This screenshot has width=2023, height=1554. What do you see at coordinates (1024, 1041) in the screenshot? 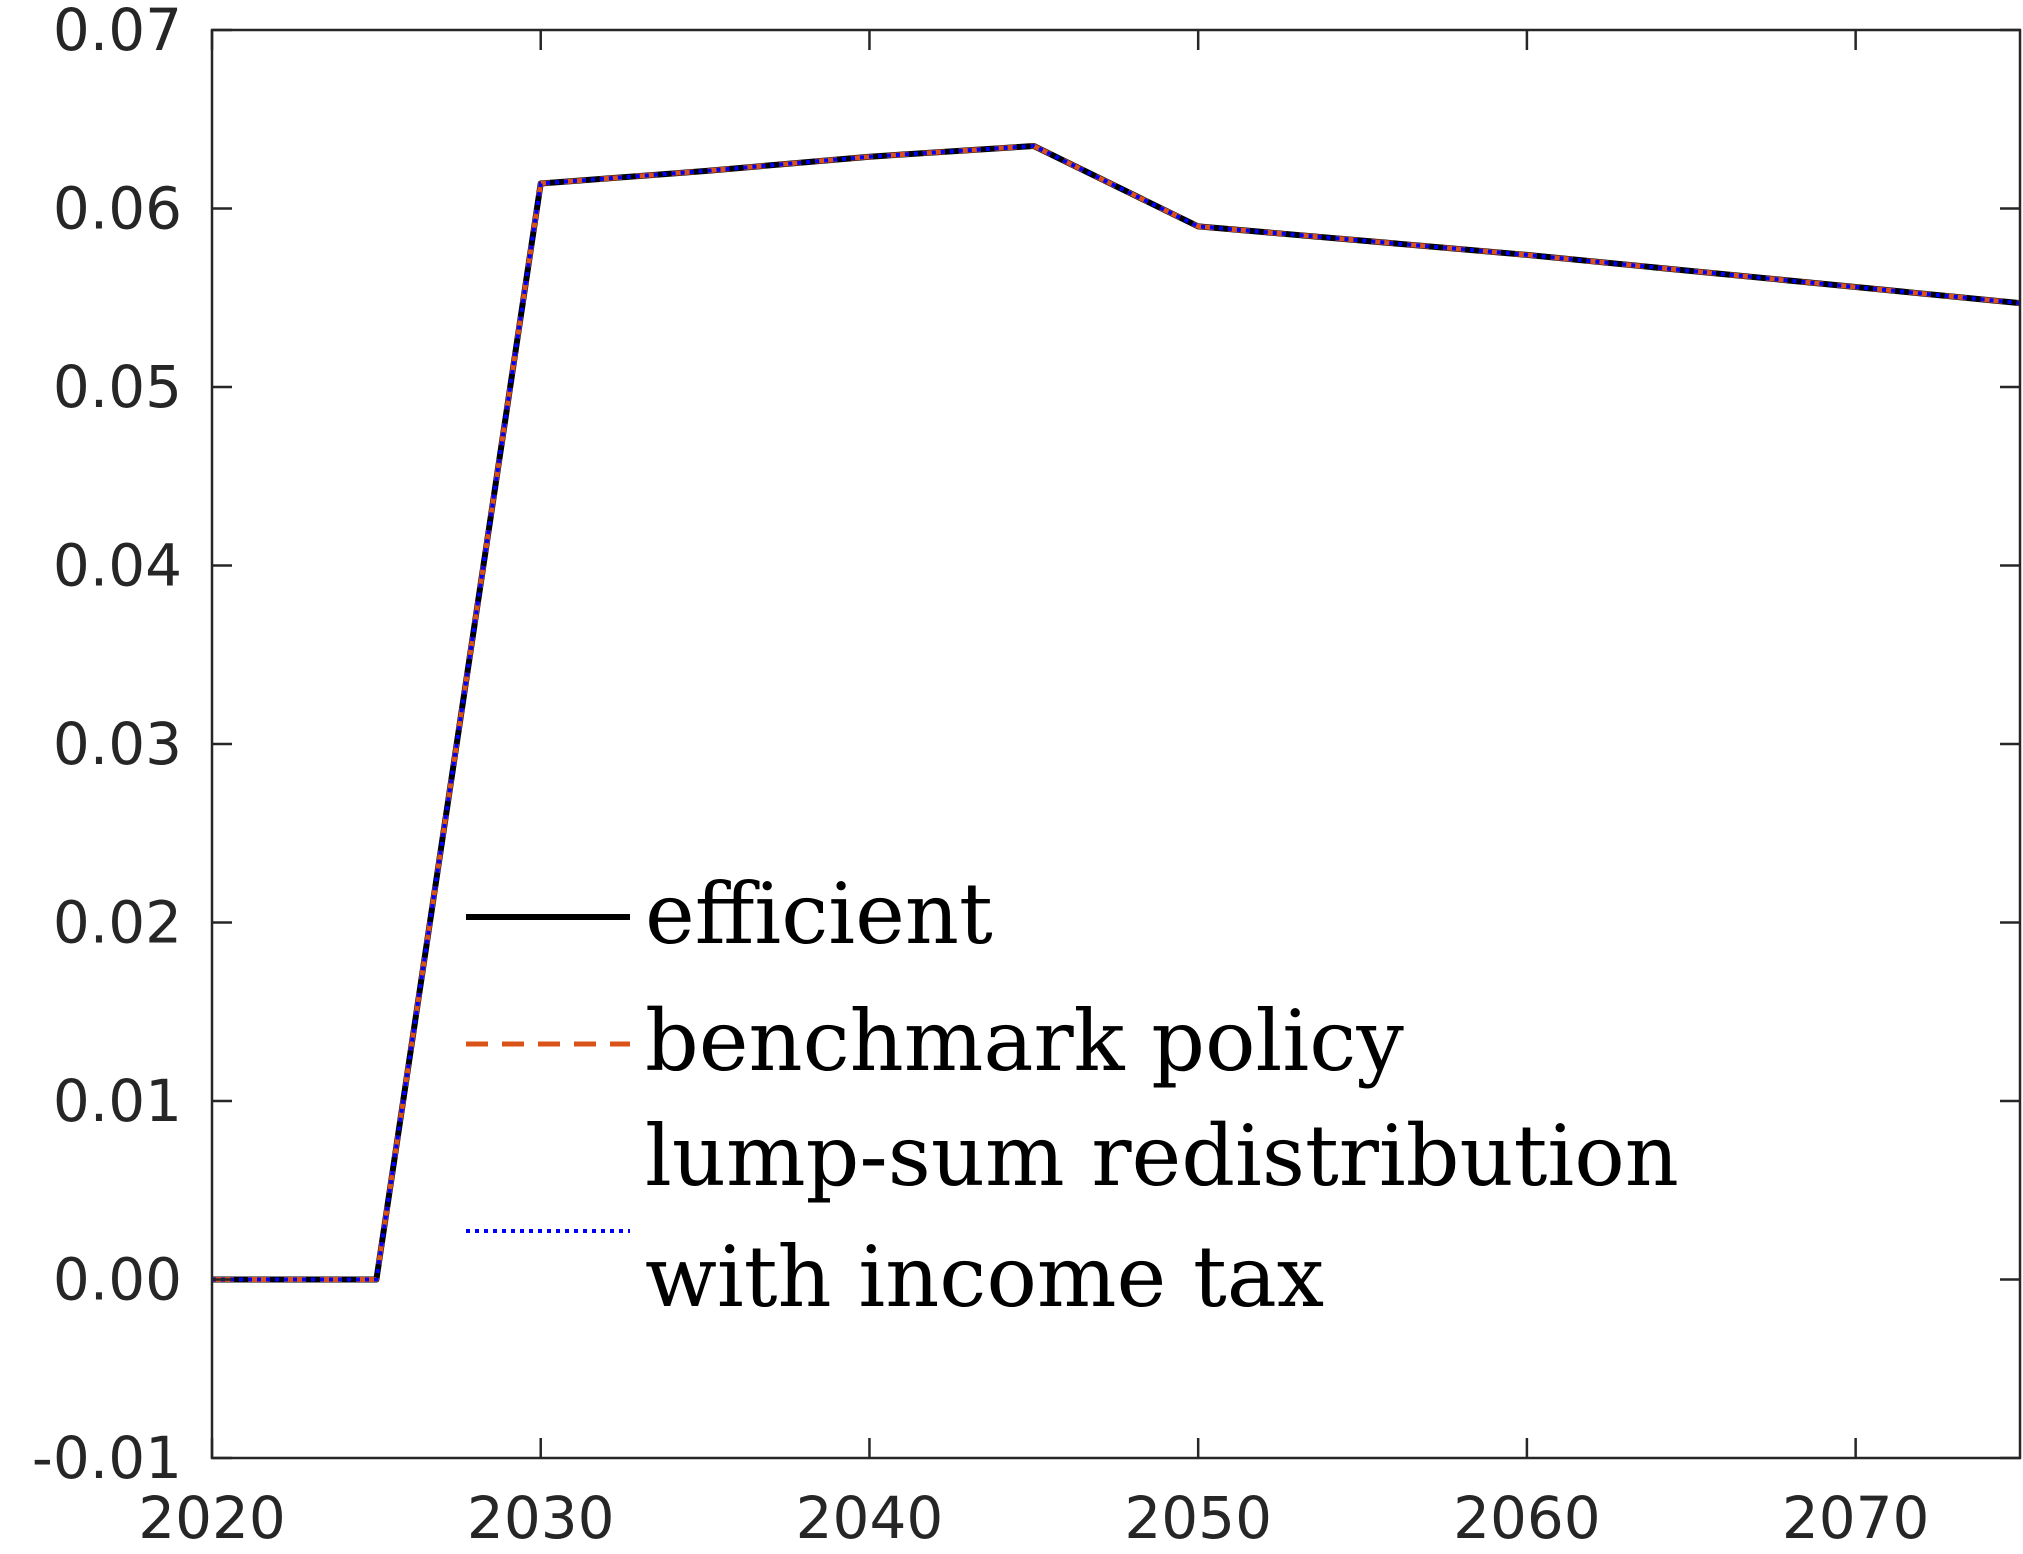
I see `legend-label-2: benchmark policy` at bounding box center [1024, 1041].